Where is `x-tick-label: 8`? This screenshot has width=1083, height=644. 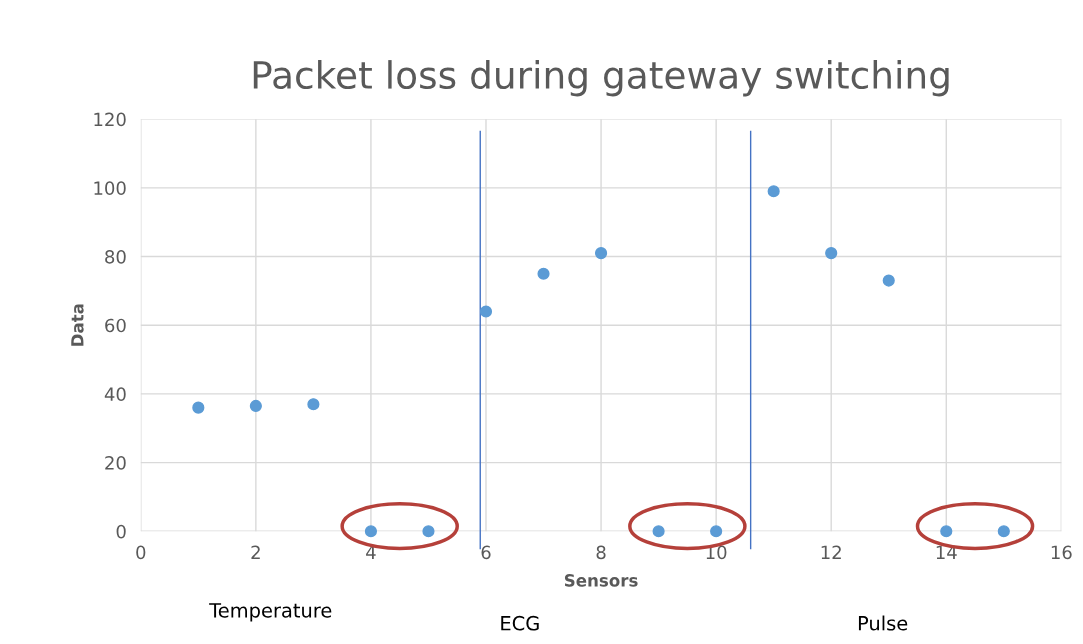
x-tick-label: 8 is located at coordinates (601, 552).